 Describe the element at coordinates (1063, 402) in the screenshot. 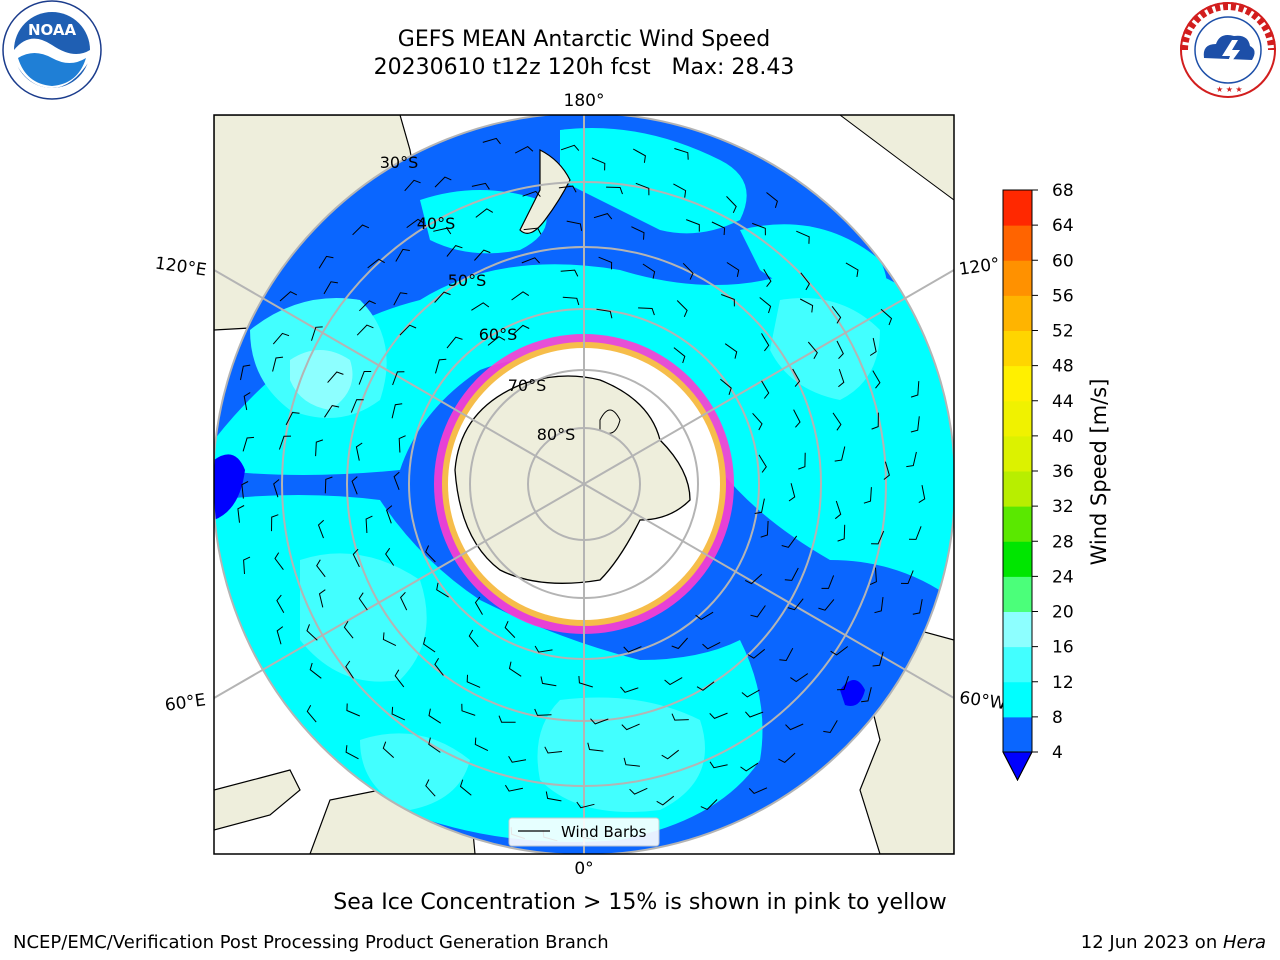

I see `colorbar-tick-label: 44` at that location.